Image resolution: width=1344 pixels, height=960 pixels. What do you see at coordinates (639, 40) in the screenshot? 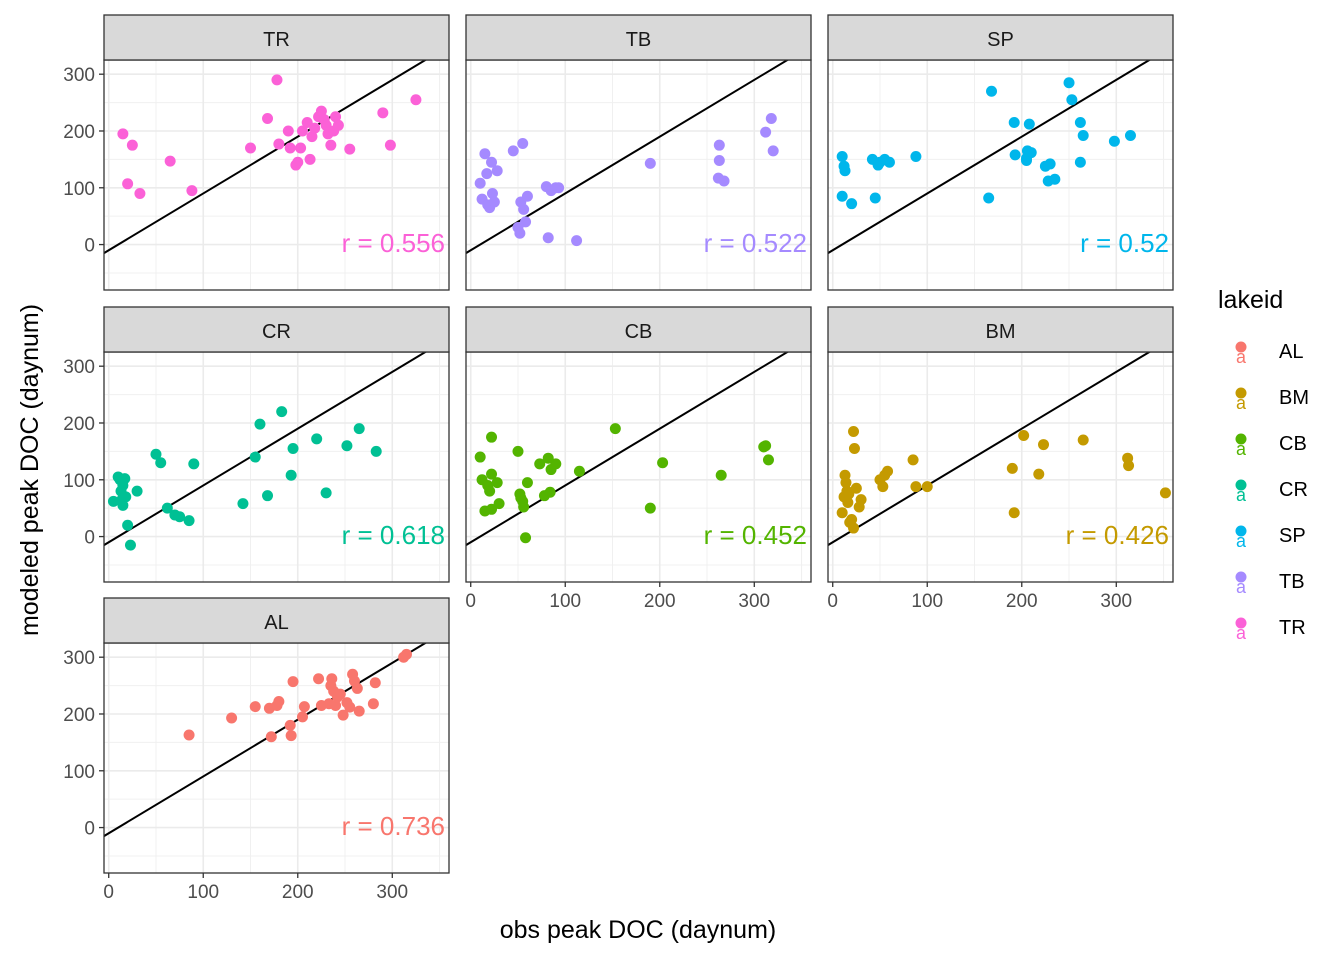
I see `facet-strip-label: TB` at bounding box center [639, 40].